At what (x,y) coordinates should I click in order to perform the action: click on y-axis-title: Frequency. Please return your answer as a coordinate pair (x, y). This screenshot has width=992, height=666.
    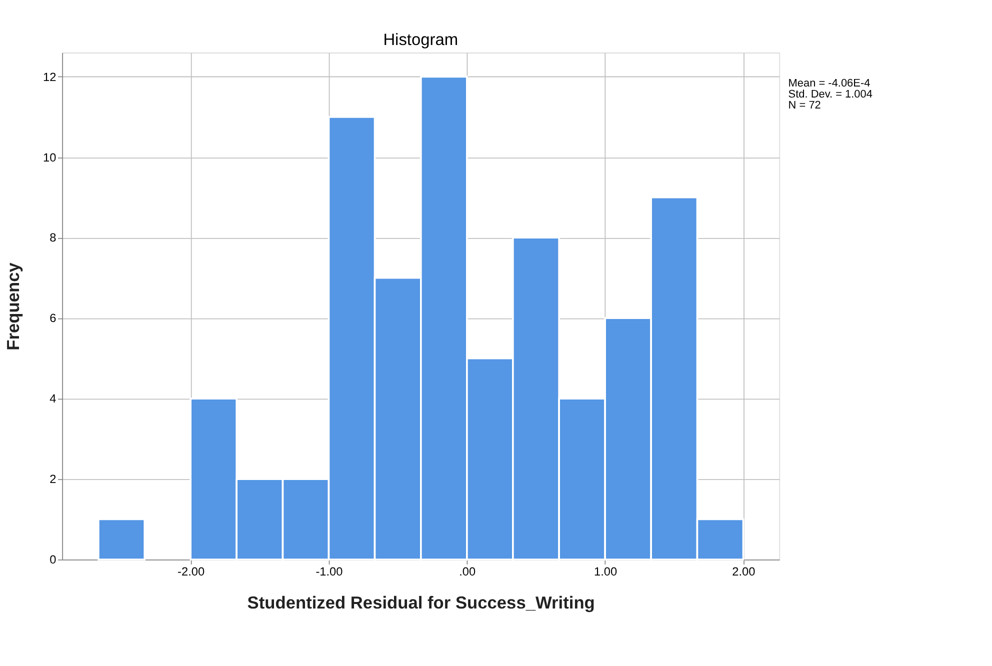
    Looking at the image, I should click on (13, 306).